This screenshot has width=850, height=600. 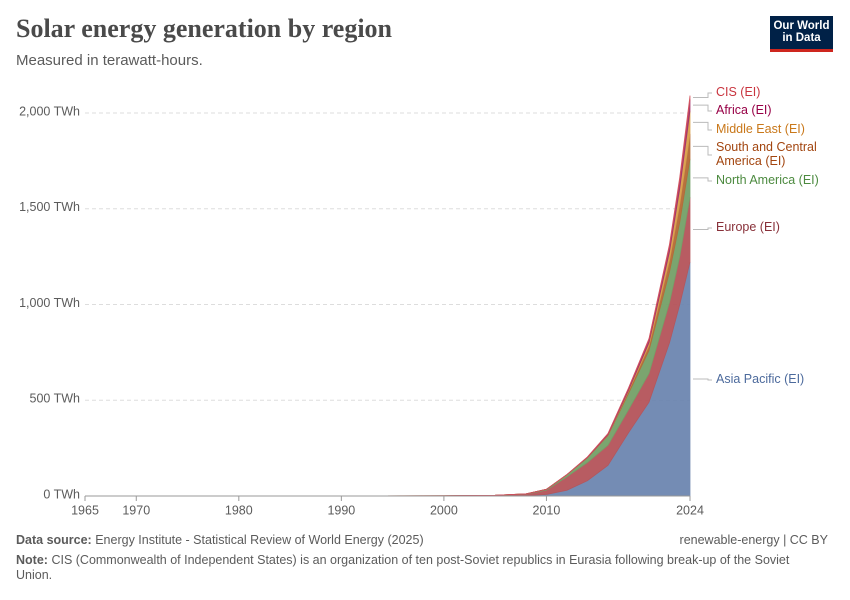 I want to click on source-label: Data source:, so click(x=54, y=540).